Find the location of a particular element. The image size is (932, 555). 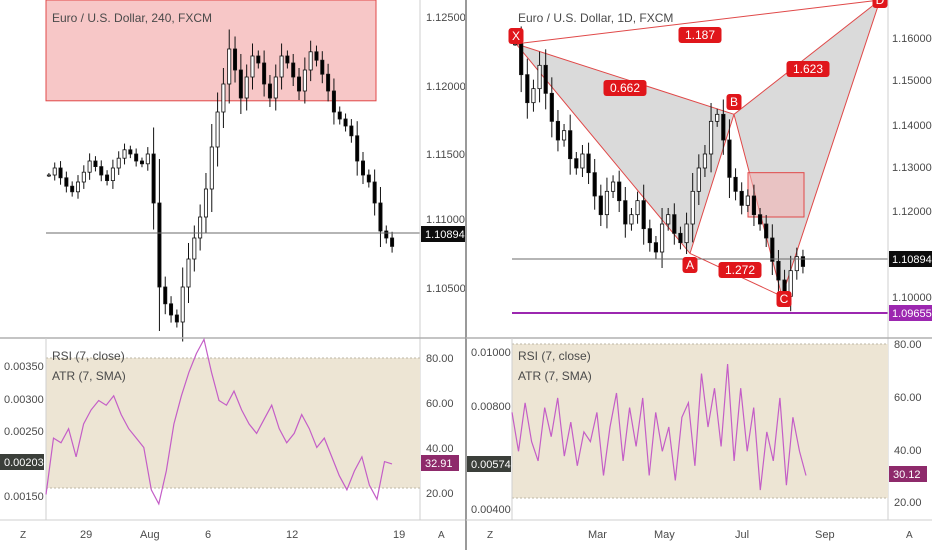

time-tick: Sep is located at coordinates (825, 535).